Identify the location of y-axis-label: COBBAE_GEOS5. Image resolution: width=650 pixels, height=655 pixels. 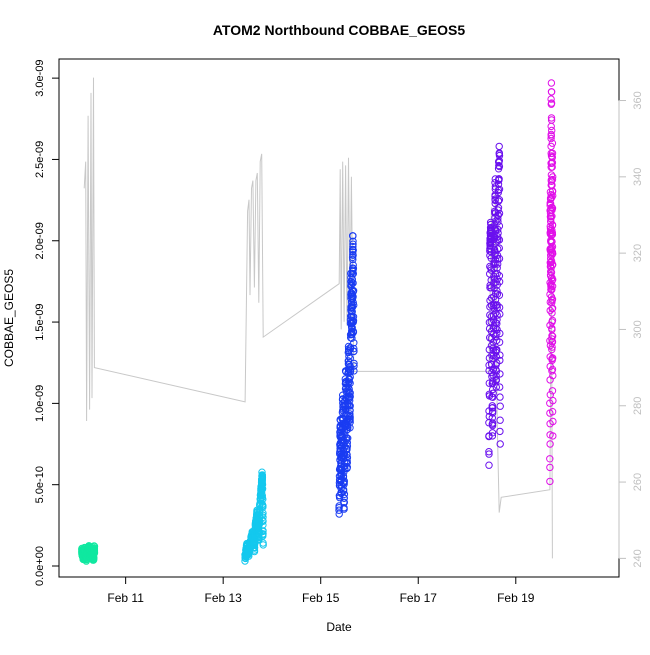
(9, 318).